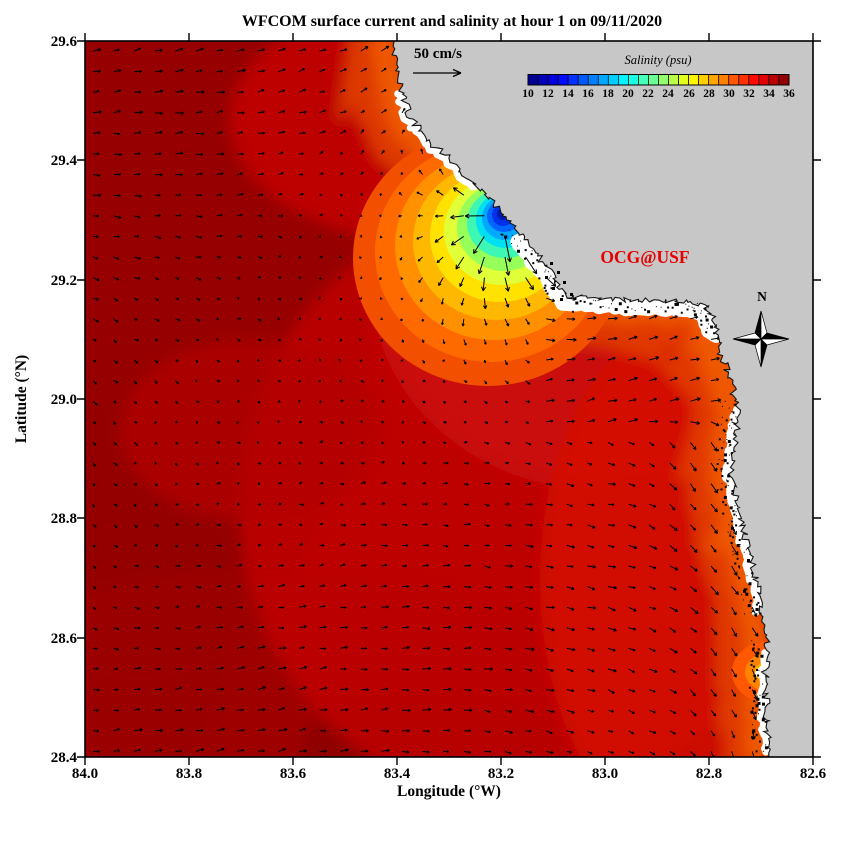 The width and height of the screenshot is (857, 842). What do you see at coordinates (749, 94) in the screenshot?
I see `colorbar-tick-label: 32` at bounding box center [749, 94].